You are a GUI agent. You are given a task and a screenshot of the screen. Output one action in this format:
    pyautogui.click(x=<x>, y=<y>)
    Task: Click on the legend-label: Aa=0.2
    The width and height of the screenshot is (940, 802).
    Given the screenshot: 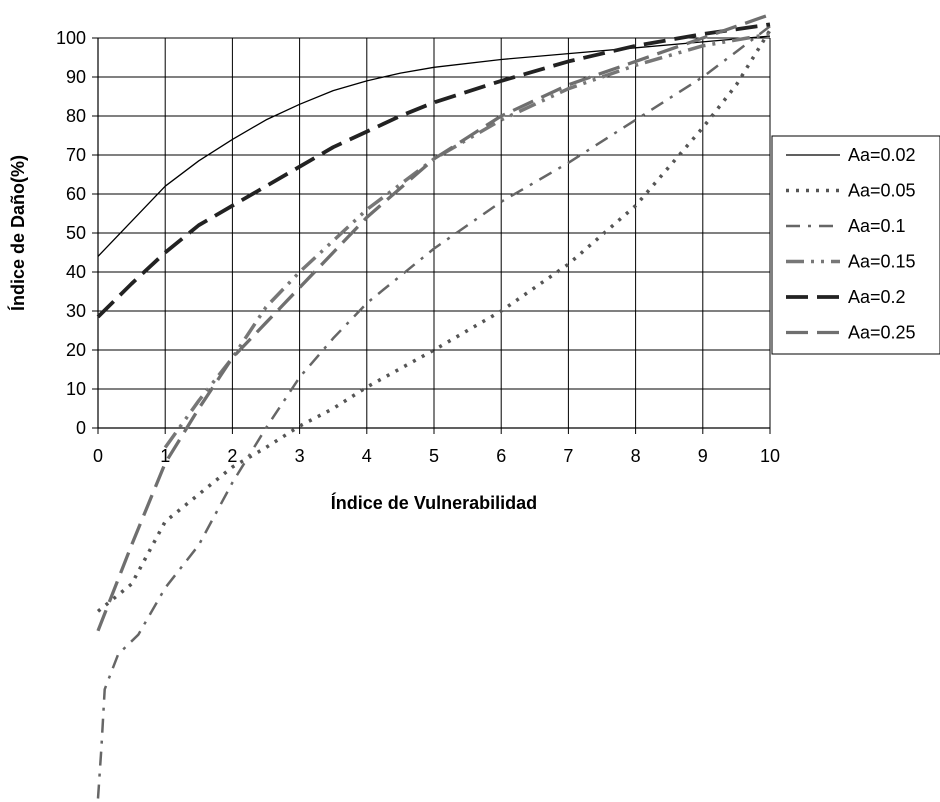 What is the action you would take?
    pyautogui.click(x=877, y=297)
    